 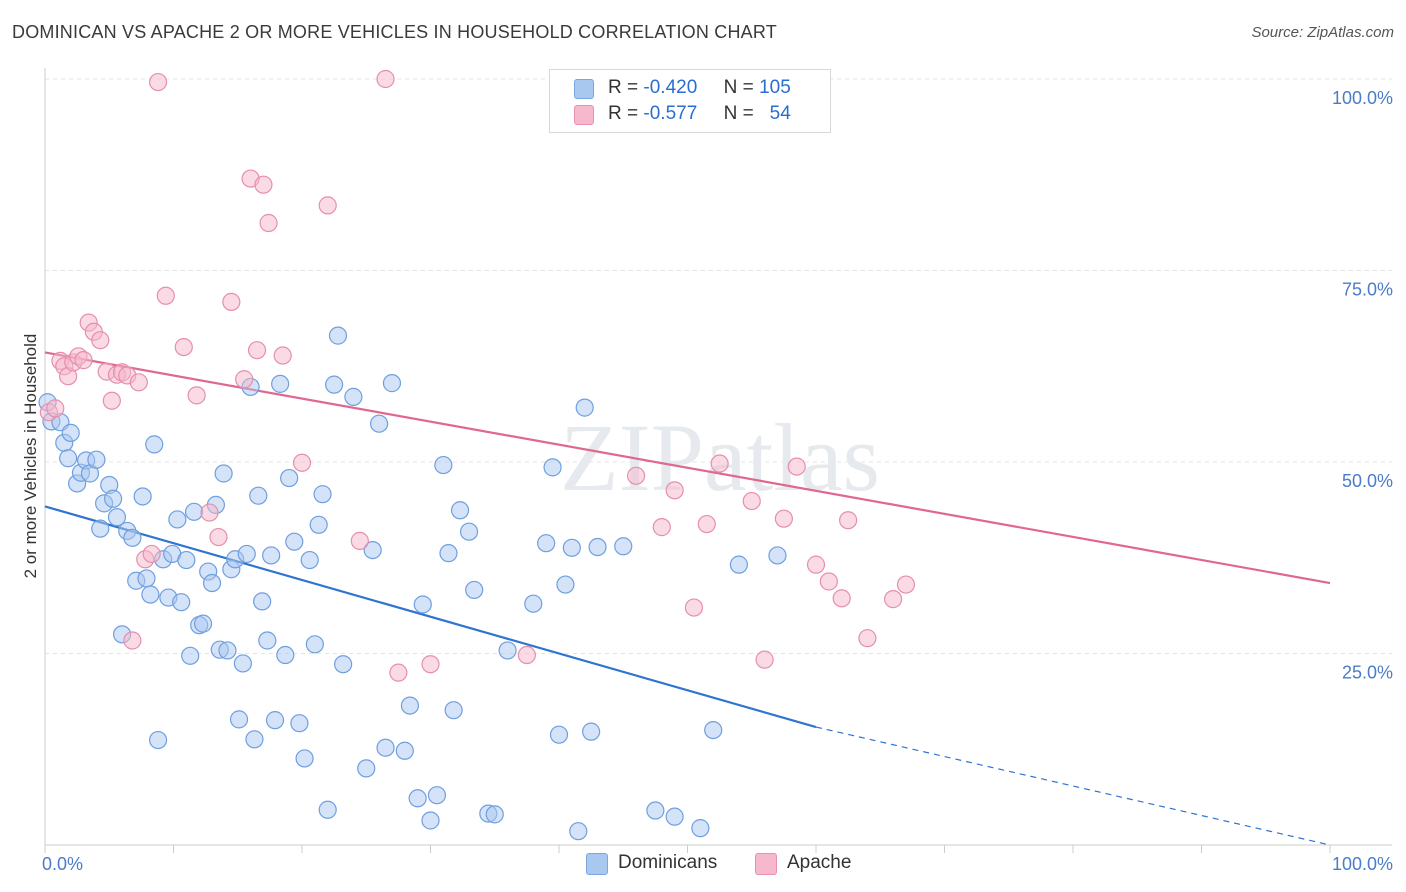 What do you see at coordinates (1073, 786) in the screenshot?
I see `trend-line-extension` at bounding box center [1073, 786].